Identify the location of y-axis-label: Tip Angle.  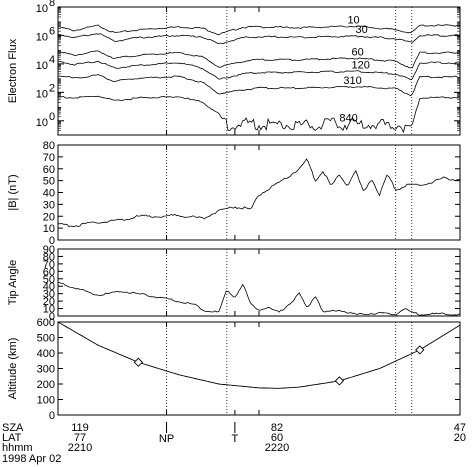
(13, 282).